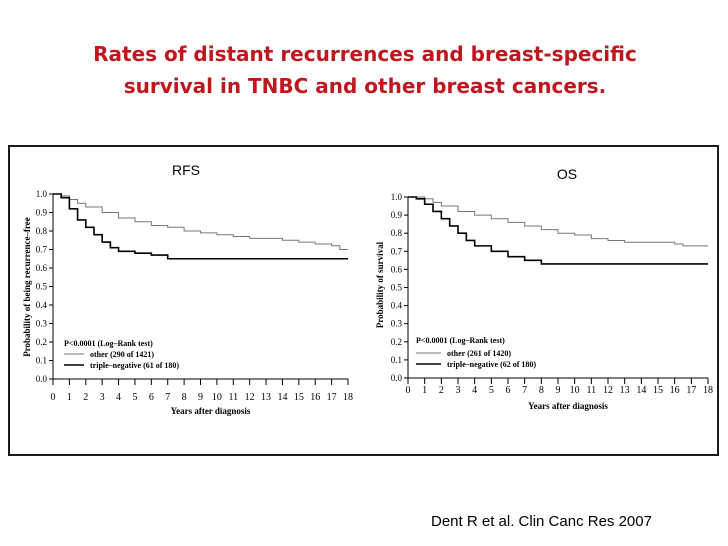  What do you see at coordinates (27, 287) in the screenshot?
I see `y-axis-title: Probability of being recurrence–free` at bounding box center [27, 287].